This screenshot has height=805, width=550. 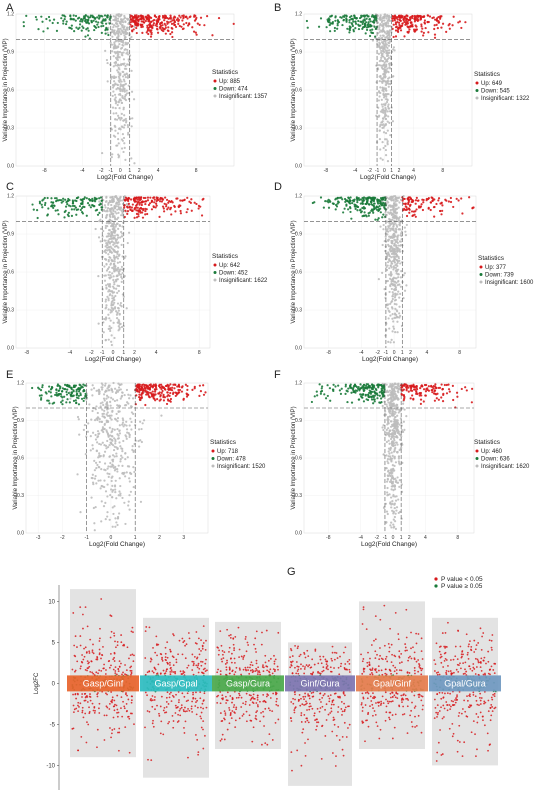 I want to click on x-tick-label: -8, so click(x=27, y=353).